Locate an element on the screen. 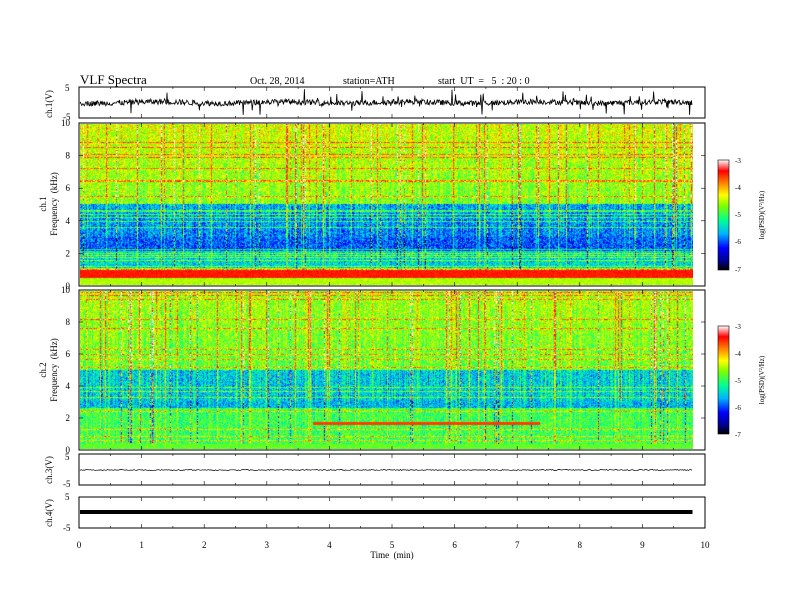 The height and width of the screenshot is (612, 792). ch1-colorbar-label: log(PSD)(V²/Hz) is located at coordinates (762, 214).